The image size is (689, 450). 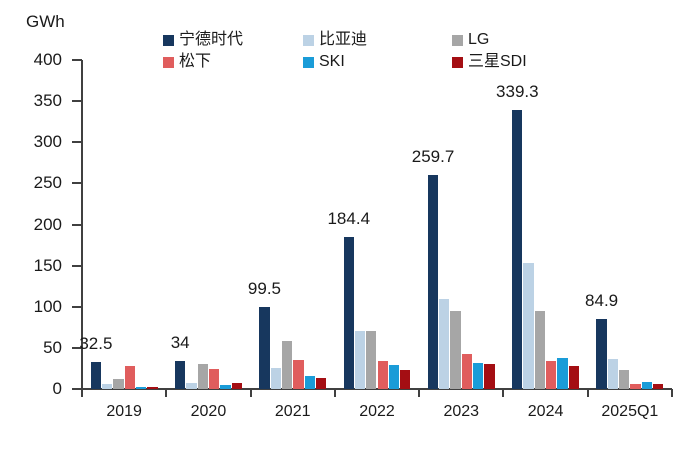 What do you see at coordinates (360, 360) in the screenshot?
I see `bar-byd-2022` at bounding box center [360, 360].